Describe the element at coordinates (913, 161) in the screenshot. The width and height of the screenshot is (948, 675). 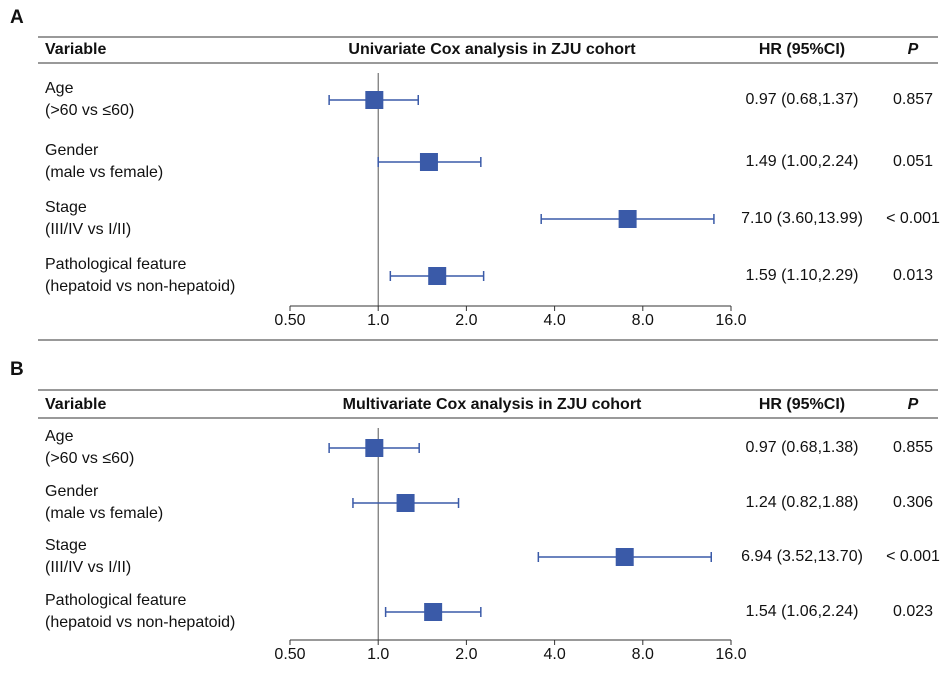
I see `p-value: 0.051` at that location.